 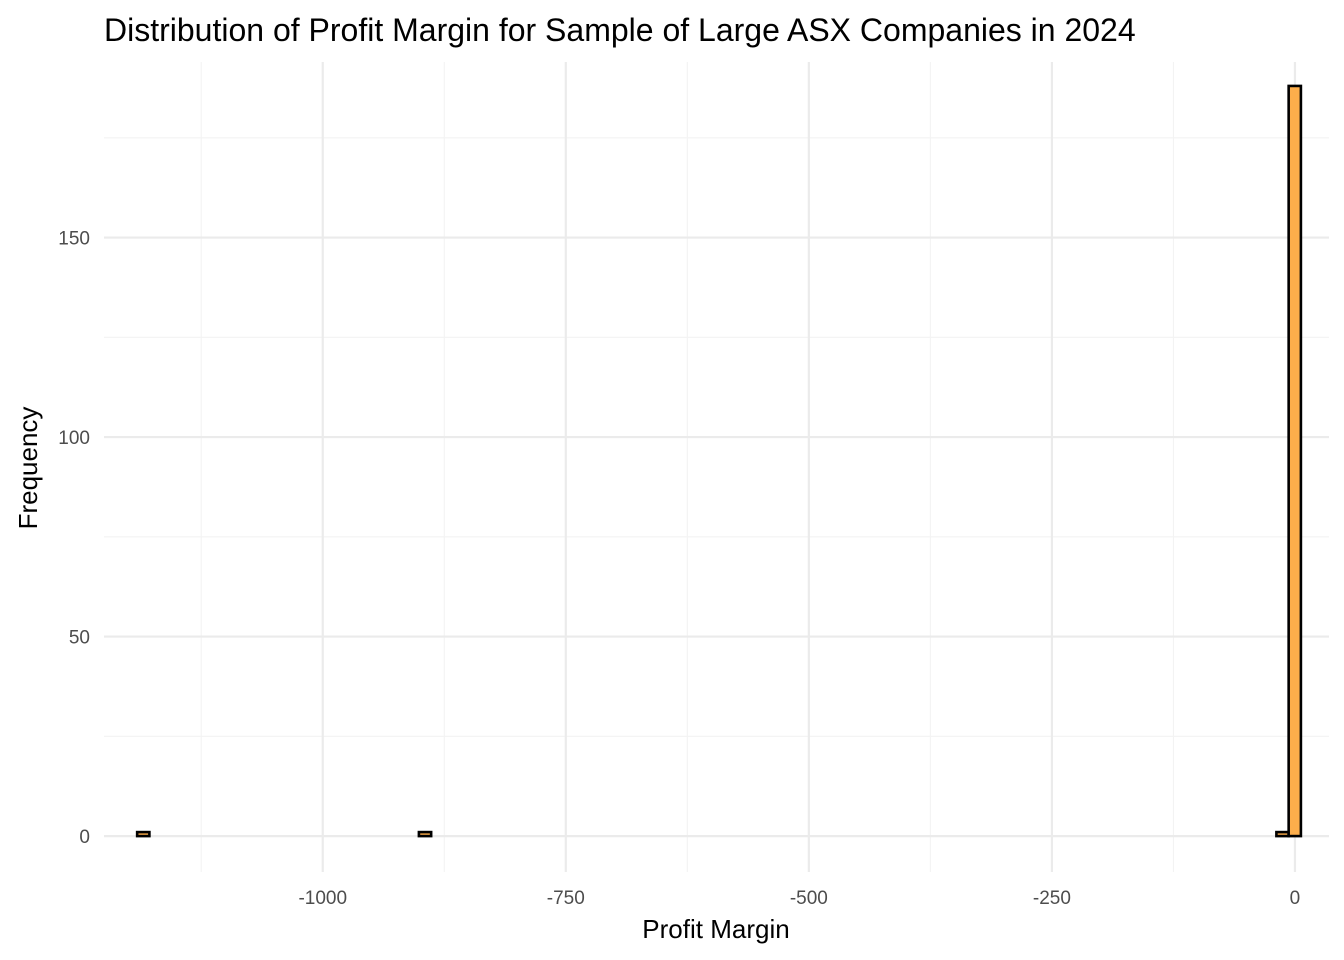 What do you see at coordinates (74, 438) in the screenshot?
I see `y-tick-label: 100` at bounding box center [74, 438].